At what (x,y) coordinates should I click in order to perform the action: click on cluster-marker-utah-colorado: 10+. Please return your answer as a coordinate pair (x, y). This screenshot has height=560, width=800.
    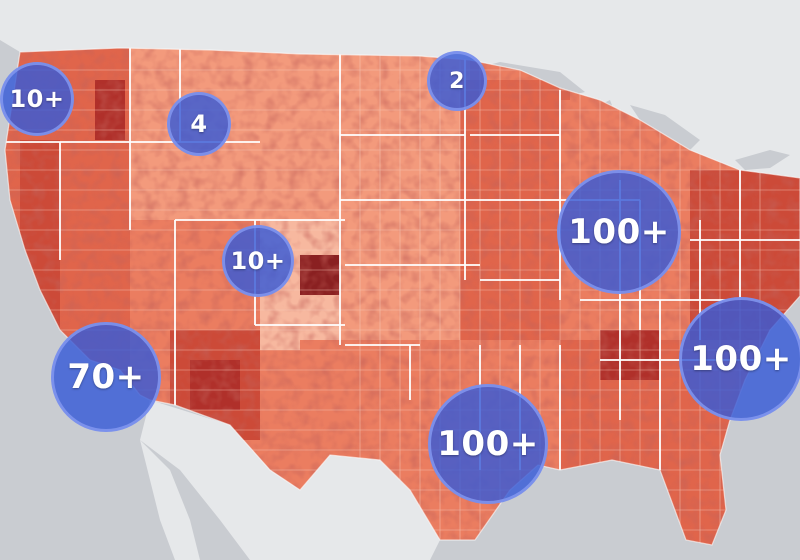
    Looking at the image, I should click on (258, 261).